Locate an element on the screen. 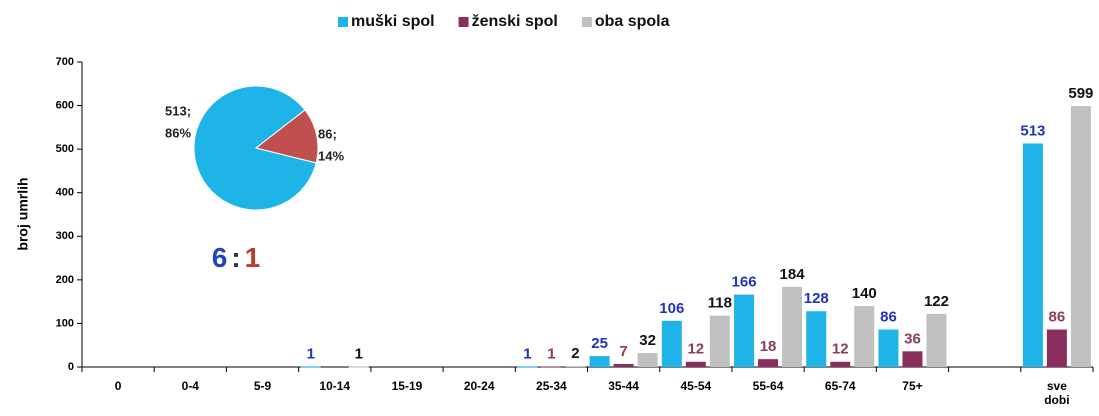 This screenshot has width=1099, height=416. data-label: 18 is located at coordinates (768, 346).